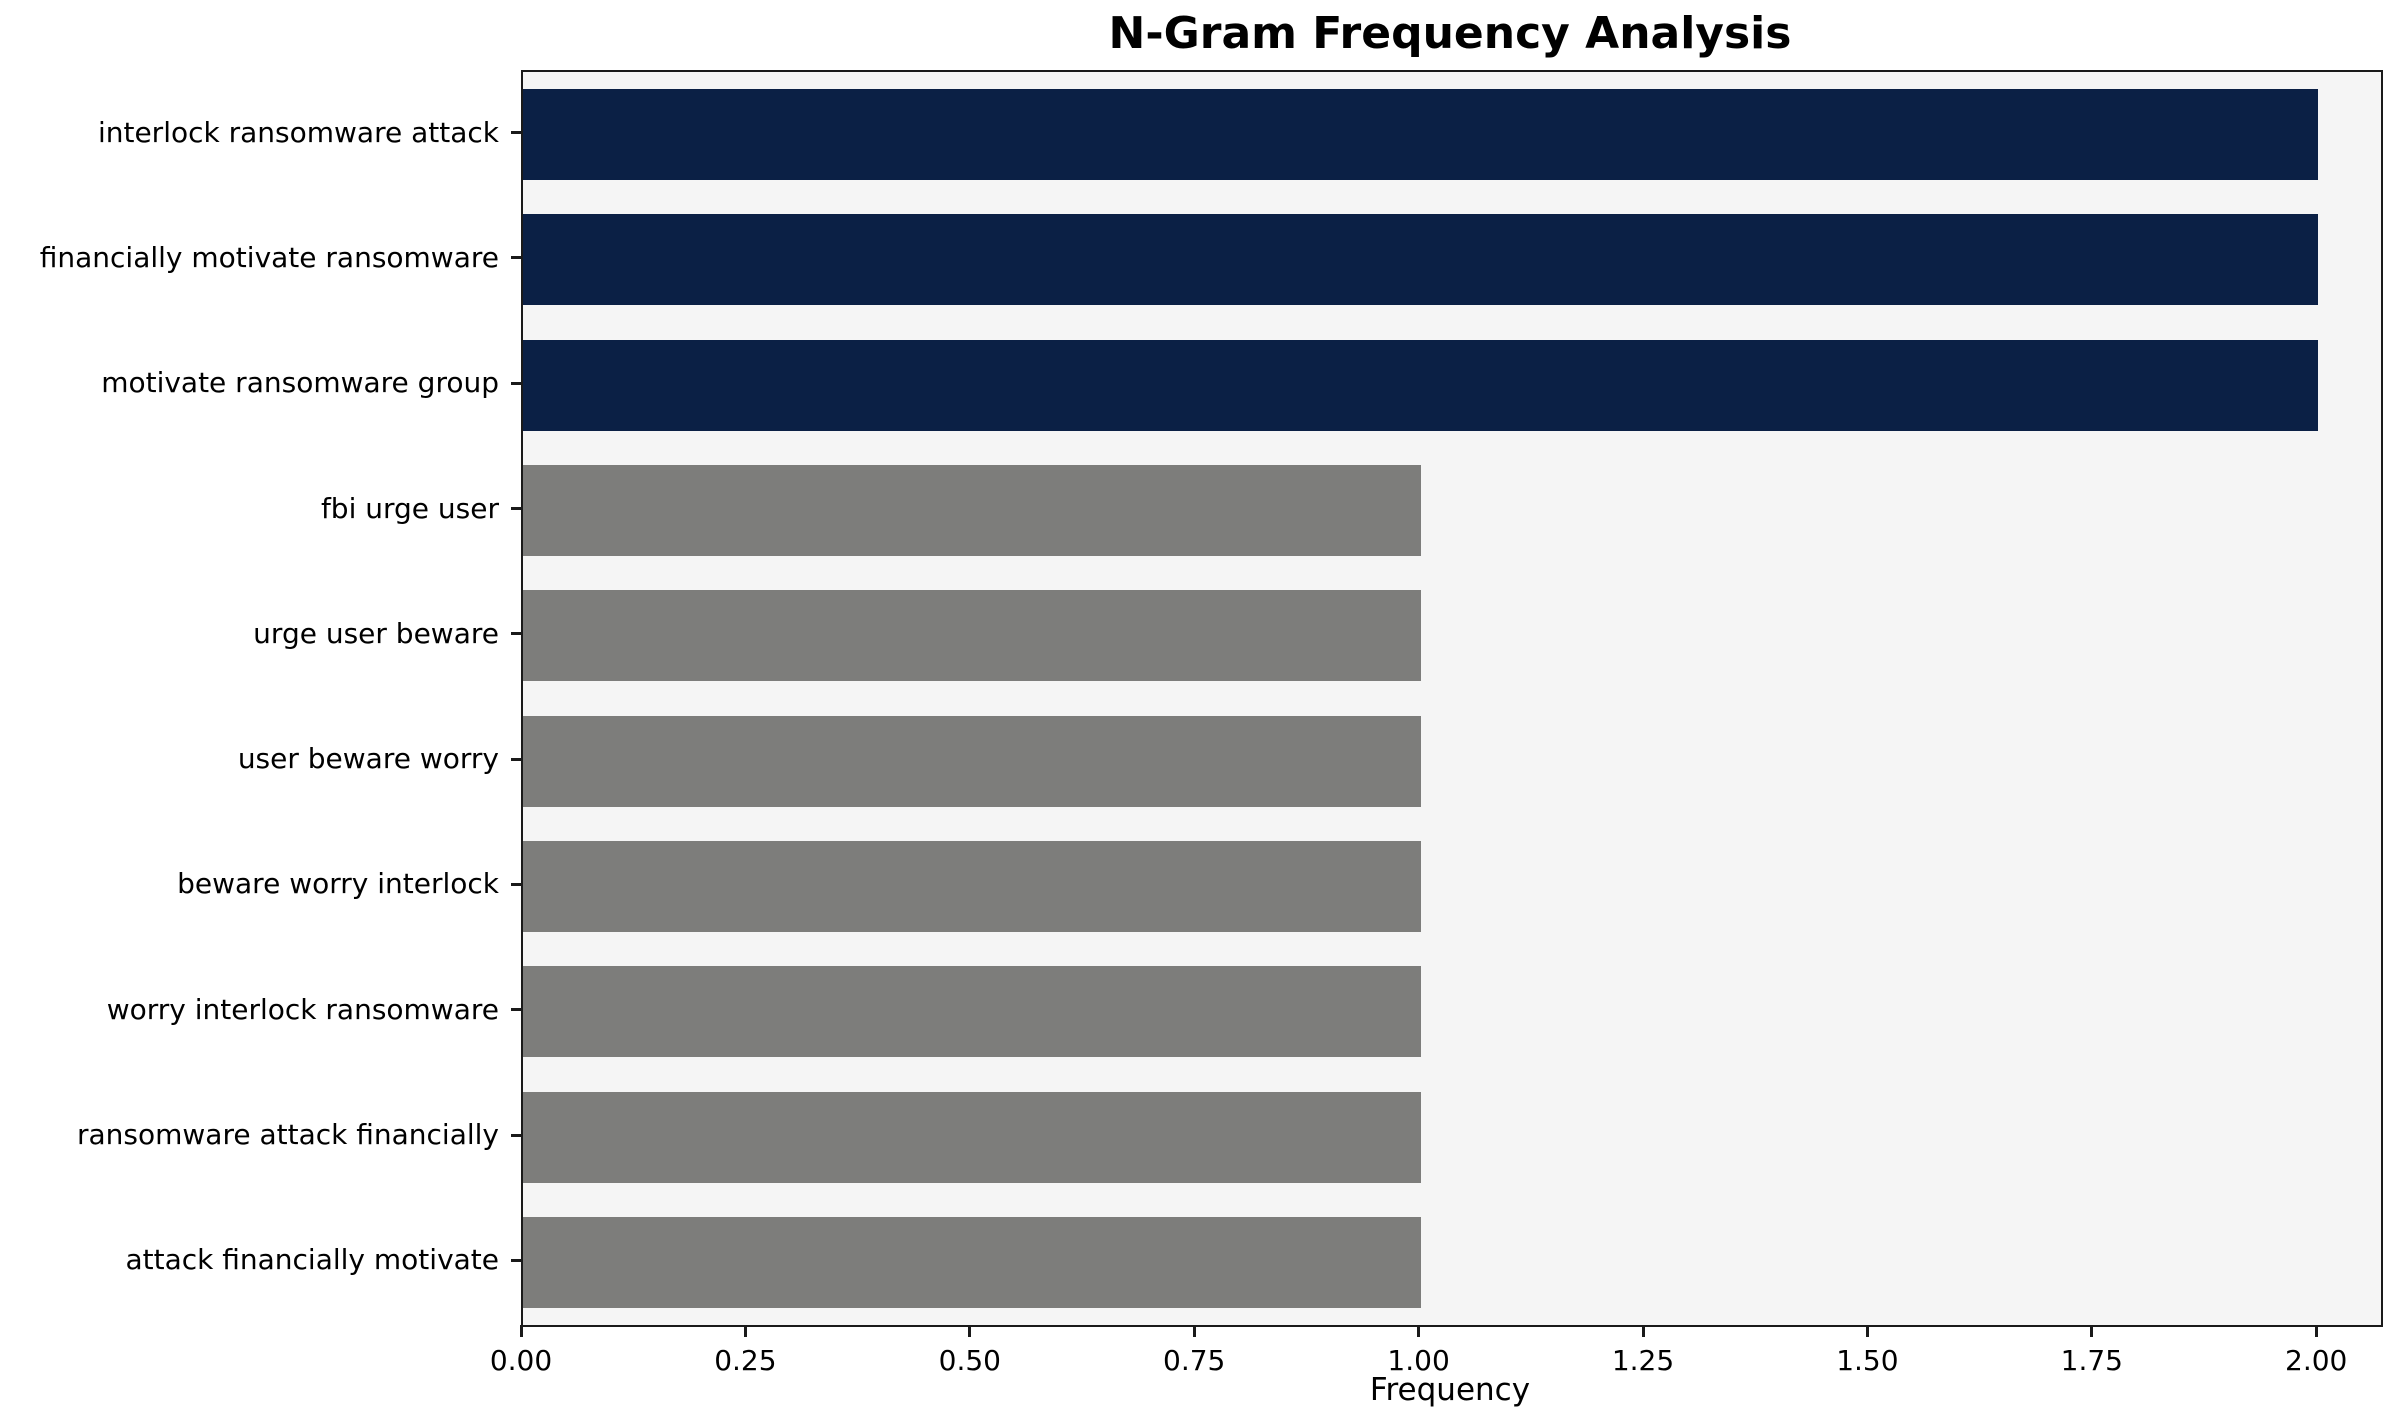 The image size is (2394, 1414). What do you see at coordinates (269, 257) in the screenshot?
I see `y-tick-label: financially motivate ransomware` at bounding box center [269, 257].